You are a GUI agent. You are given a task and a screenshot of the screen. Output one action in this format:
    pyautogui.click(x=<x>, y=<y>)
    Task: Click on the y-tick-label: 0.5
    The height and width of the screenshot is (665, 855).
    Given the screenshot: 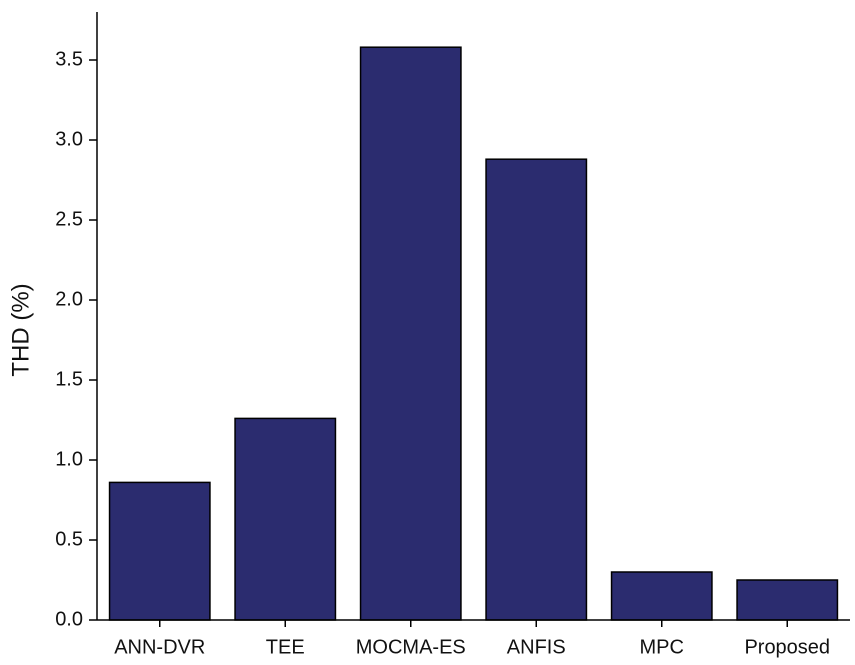 What is the action you would take?
    pyautogui.click(x=69, y=539)
    